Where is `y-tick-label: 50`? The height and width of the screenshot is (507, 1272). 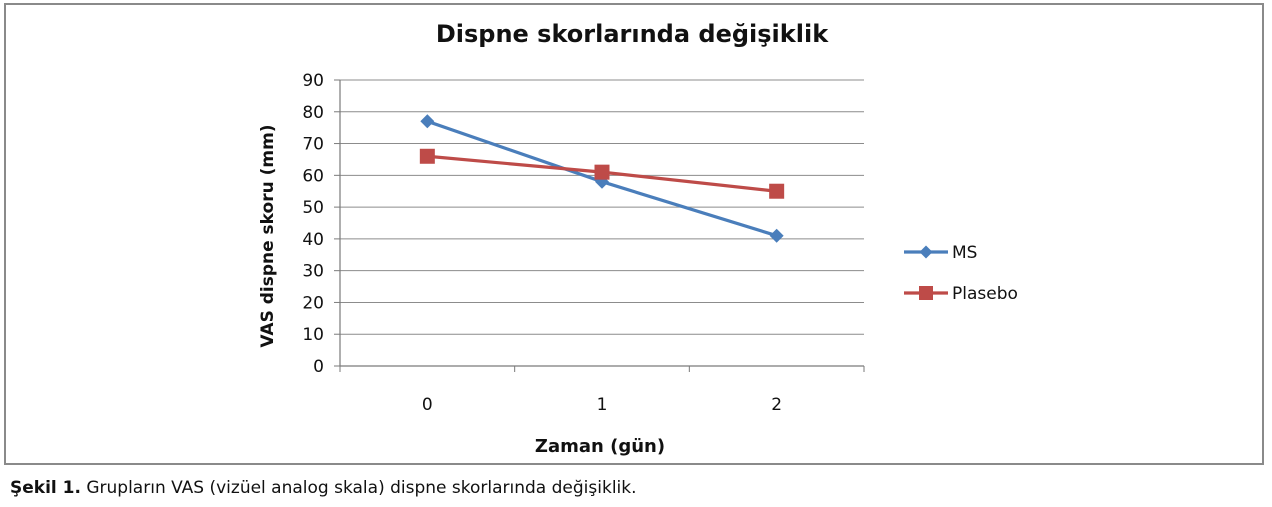 y-tick-label: 50 is located at coordinates (313, 208).